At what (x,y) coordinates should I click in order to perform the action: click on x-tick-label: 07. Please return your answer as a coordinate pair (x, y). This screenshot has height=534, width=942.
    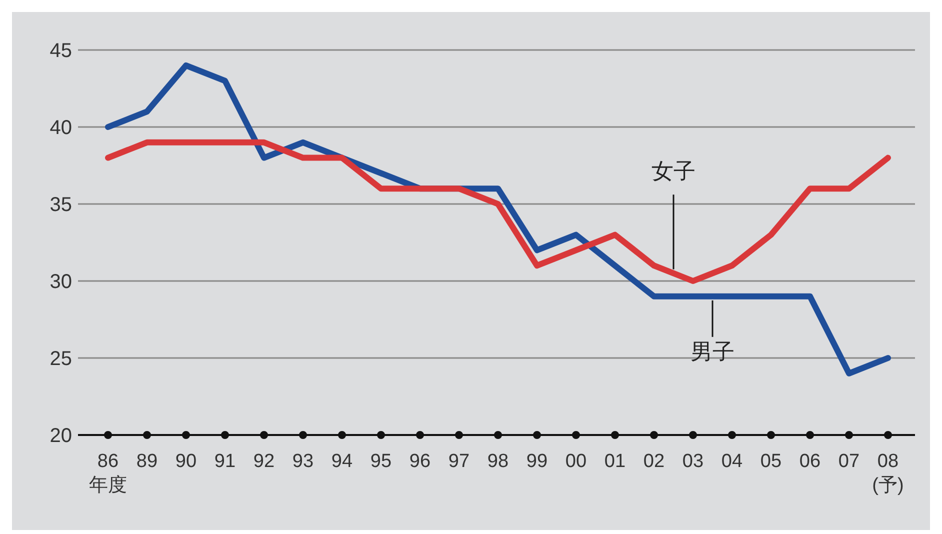
    Looking at the image, I should click on (849, 461).